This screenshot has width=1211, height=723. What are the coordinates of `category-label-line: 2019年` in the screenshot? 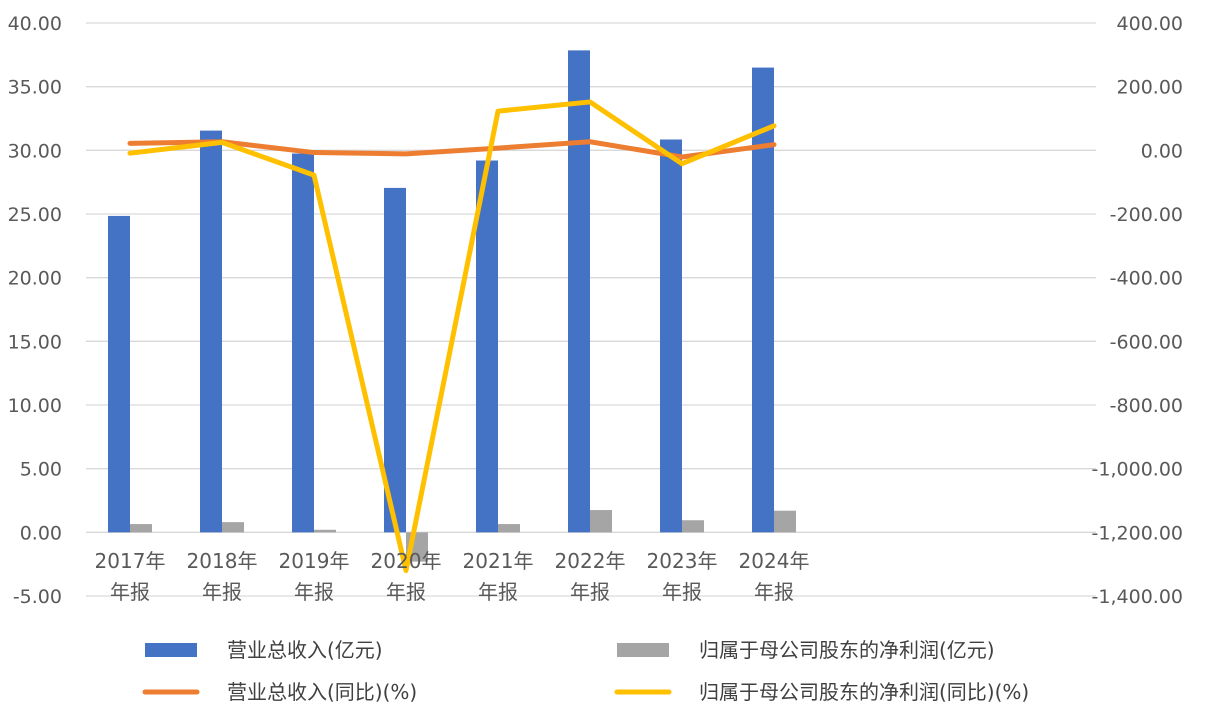 It's located at (314, 561).